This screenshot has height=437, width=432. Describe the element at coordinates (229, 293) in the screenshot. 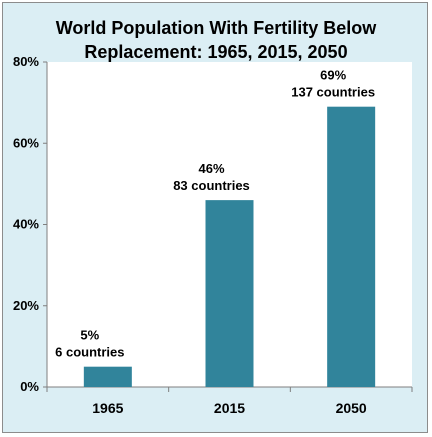

I see `bar-2015` at that location.